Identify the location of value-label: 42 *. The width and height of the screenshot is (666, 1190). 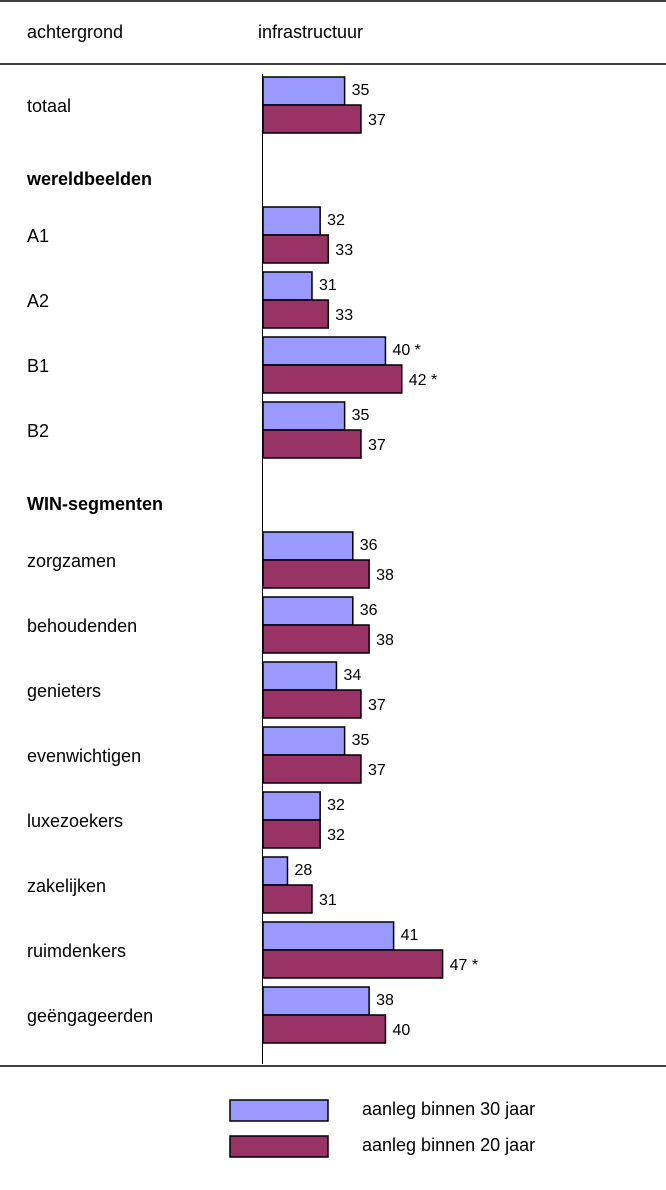
(423, 380).